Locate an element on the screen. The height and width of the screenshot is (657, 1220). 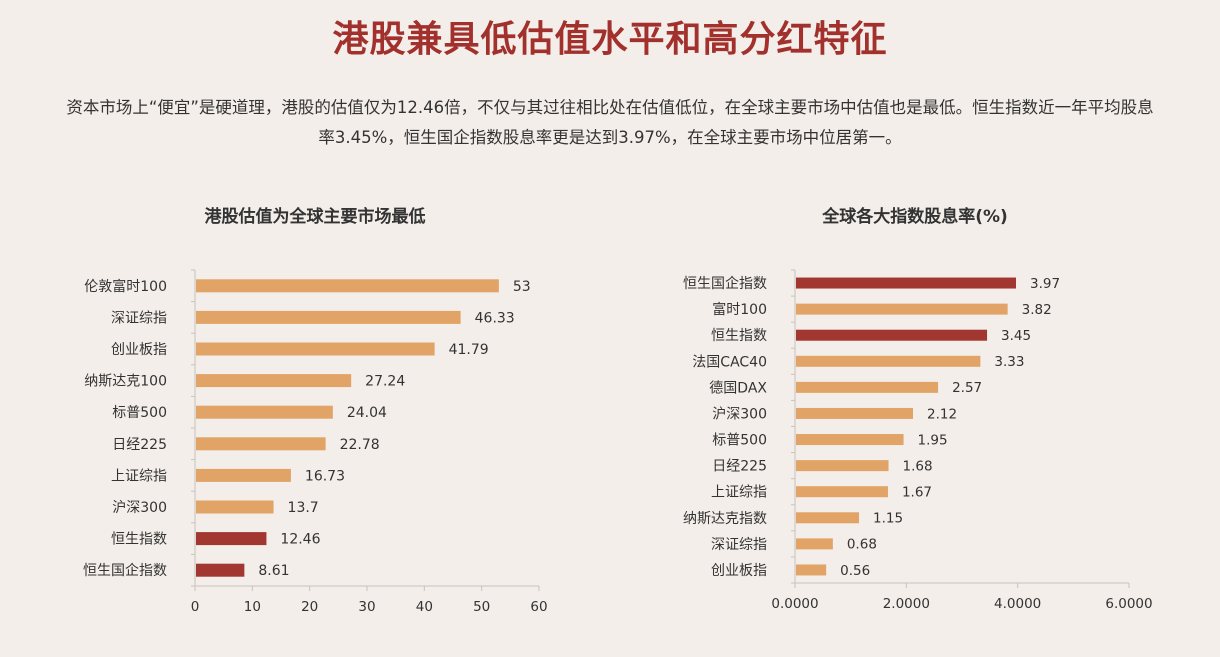
data-label: 0.56 is located at coordinates (855, 571).